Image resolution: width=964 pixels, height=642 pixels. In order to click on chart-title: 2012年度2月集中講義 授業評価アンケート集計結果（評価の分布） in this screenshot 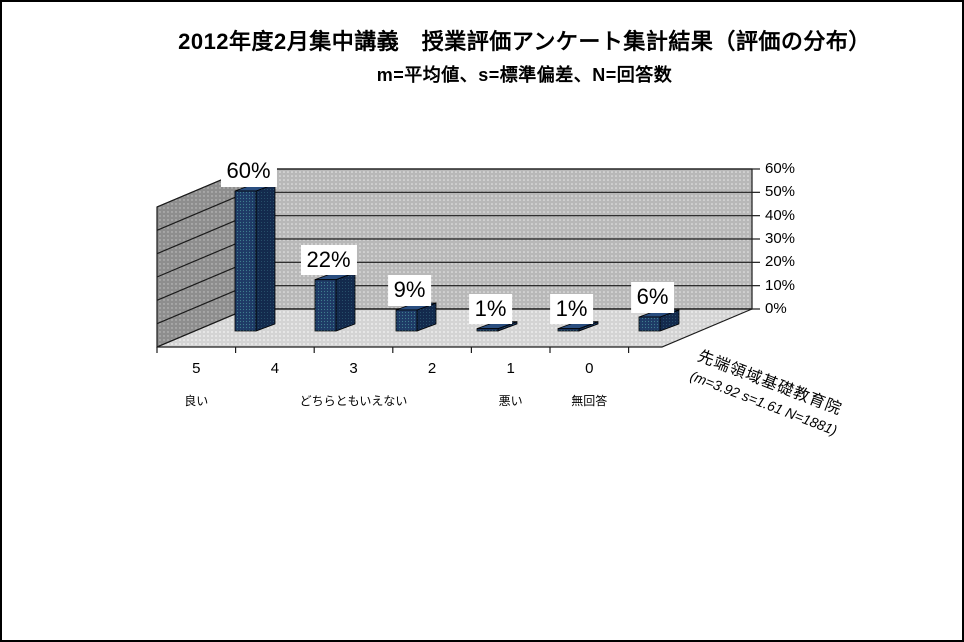, I will do `click(524, 41)`.